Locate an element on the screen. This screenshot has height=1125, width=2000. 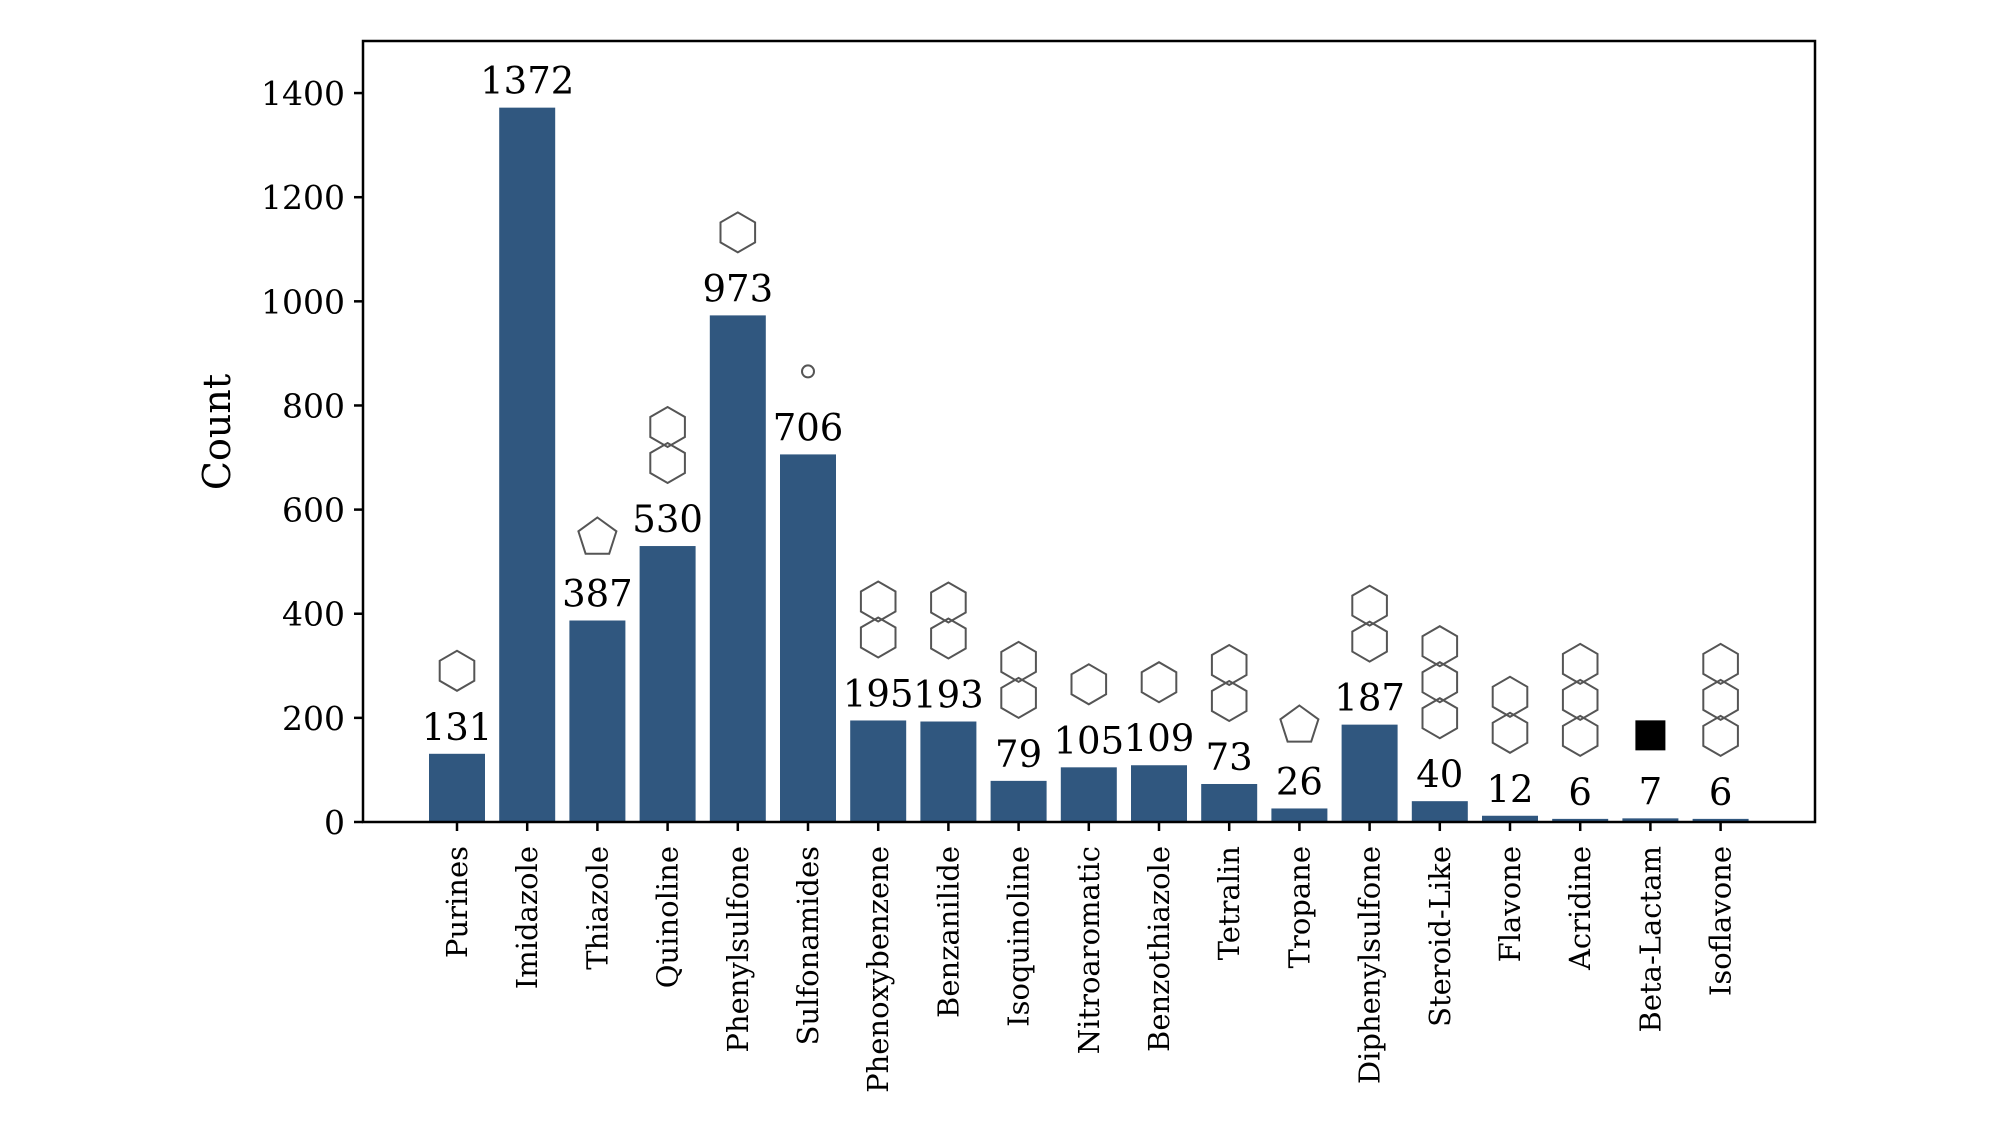
x-tick-label: Flavone is located at coordinates (1510, 904).